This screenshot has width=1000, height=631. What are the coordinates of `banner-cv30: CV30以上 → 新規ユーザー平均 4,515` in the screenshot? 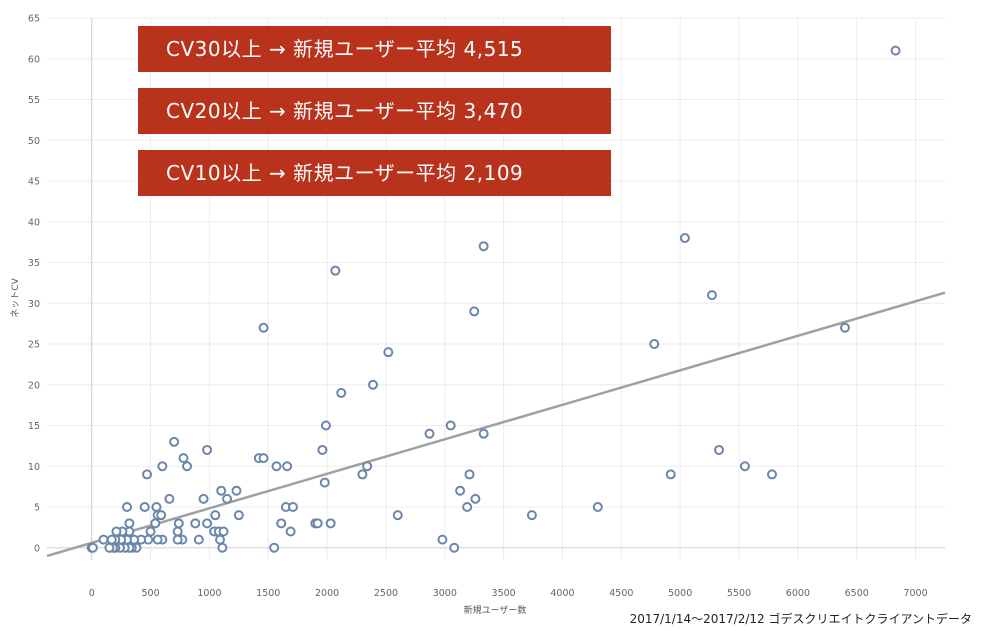 It's located at (374, 49).